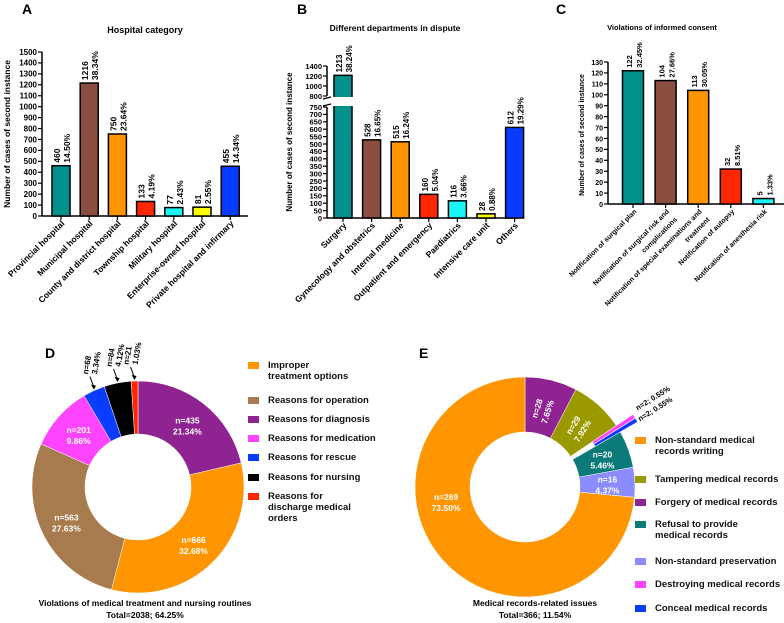 The height and width of the screenshot is (623, 784). Describe the element at coordinates (711, 608) in the screenshot. I see `legend-label: Conceal medical records` at that location.